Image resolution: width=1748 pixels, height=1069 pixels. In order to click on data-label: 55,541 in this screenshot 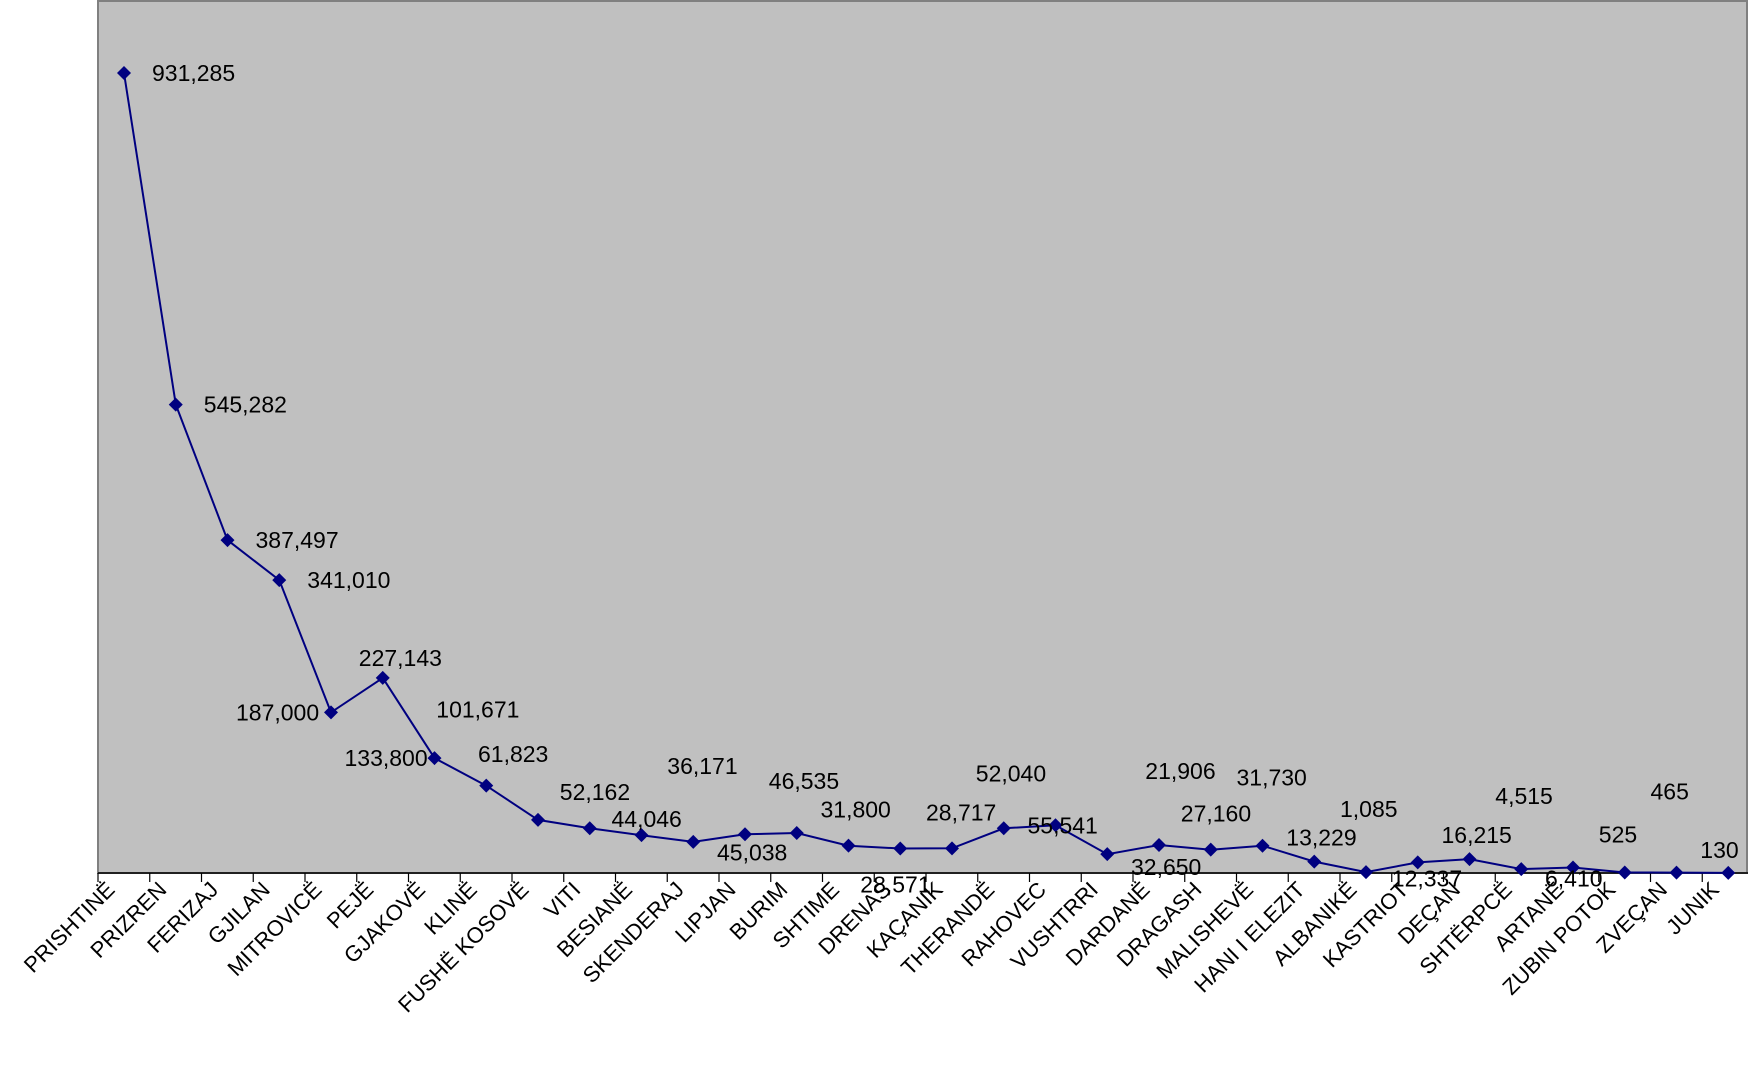, I will do `click(1063, 825)`.